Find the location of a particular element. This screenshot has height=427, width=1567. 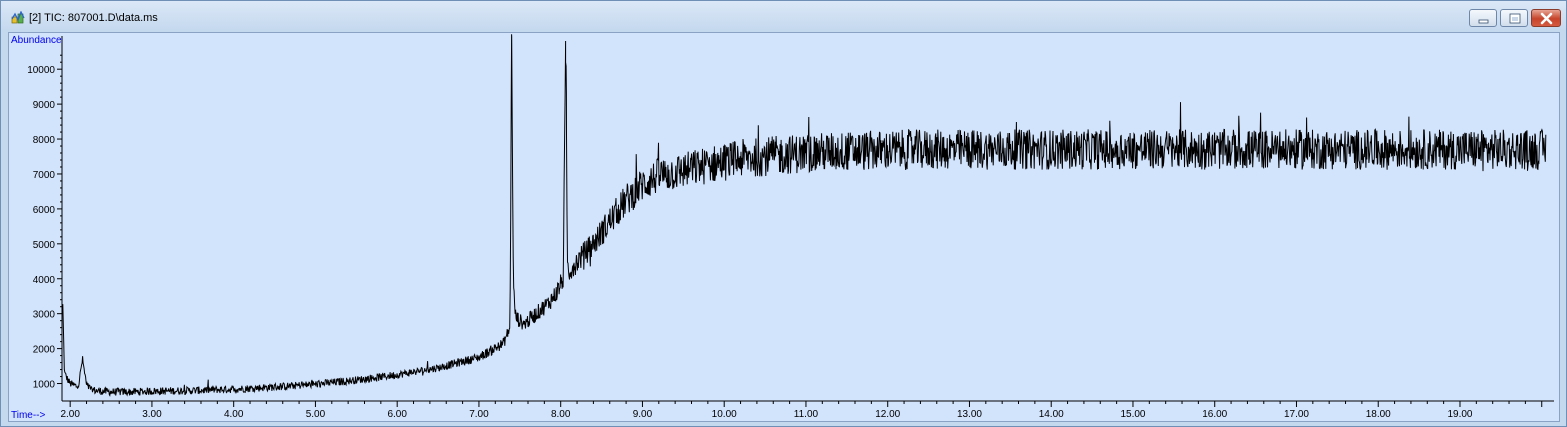

title-bar: [2] TIC: 807001.D\data.ms is located at coordinates (783, 15).